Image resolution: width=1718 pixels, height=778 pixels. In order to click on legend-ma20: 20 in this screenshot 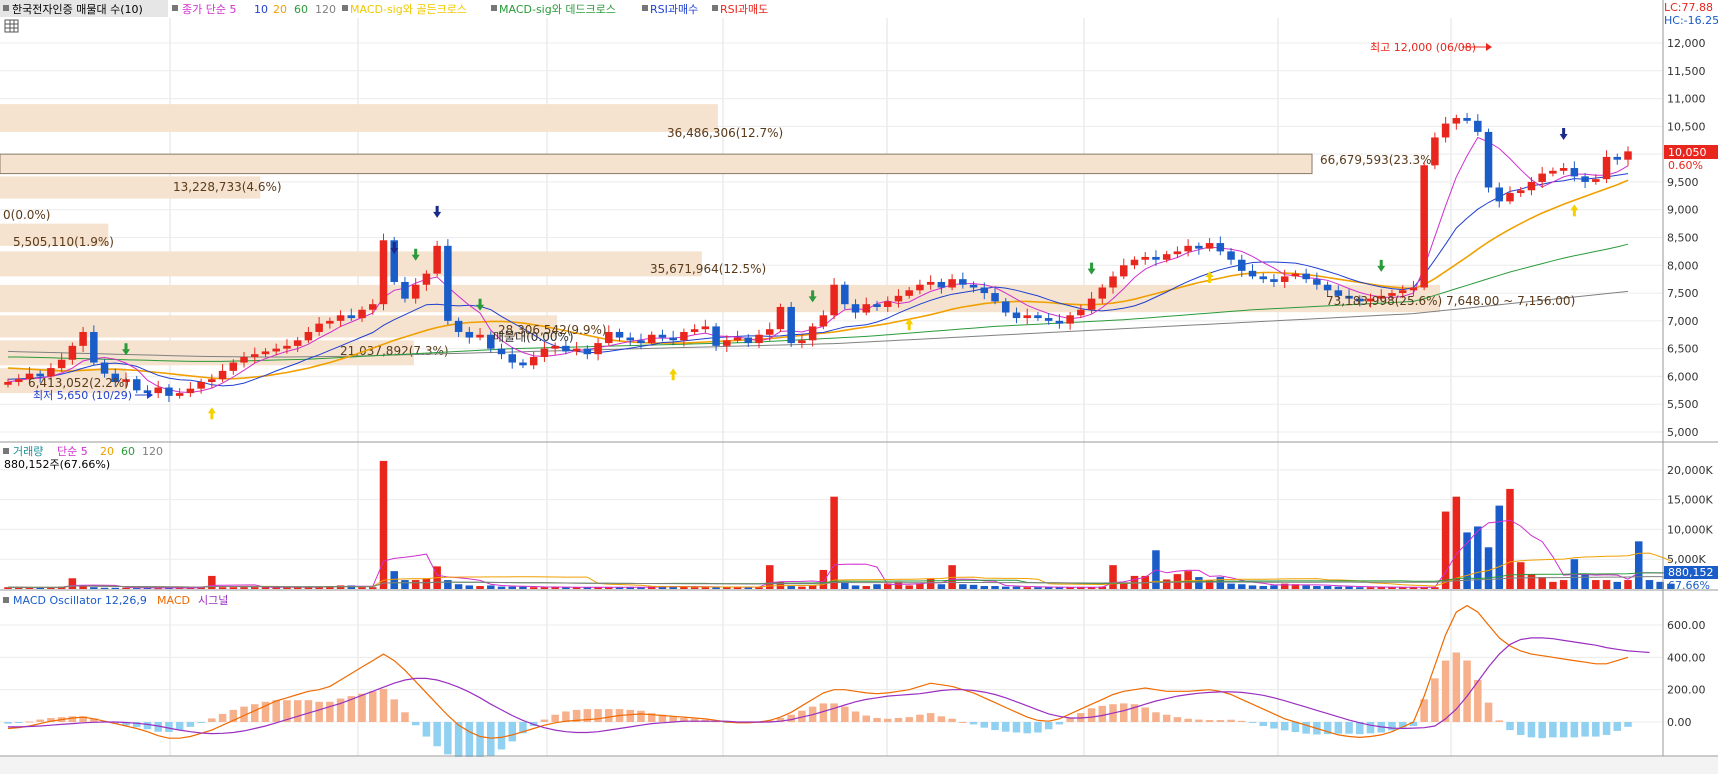, I will do `click(280, 9)`.